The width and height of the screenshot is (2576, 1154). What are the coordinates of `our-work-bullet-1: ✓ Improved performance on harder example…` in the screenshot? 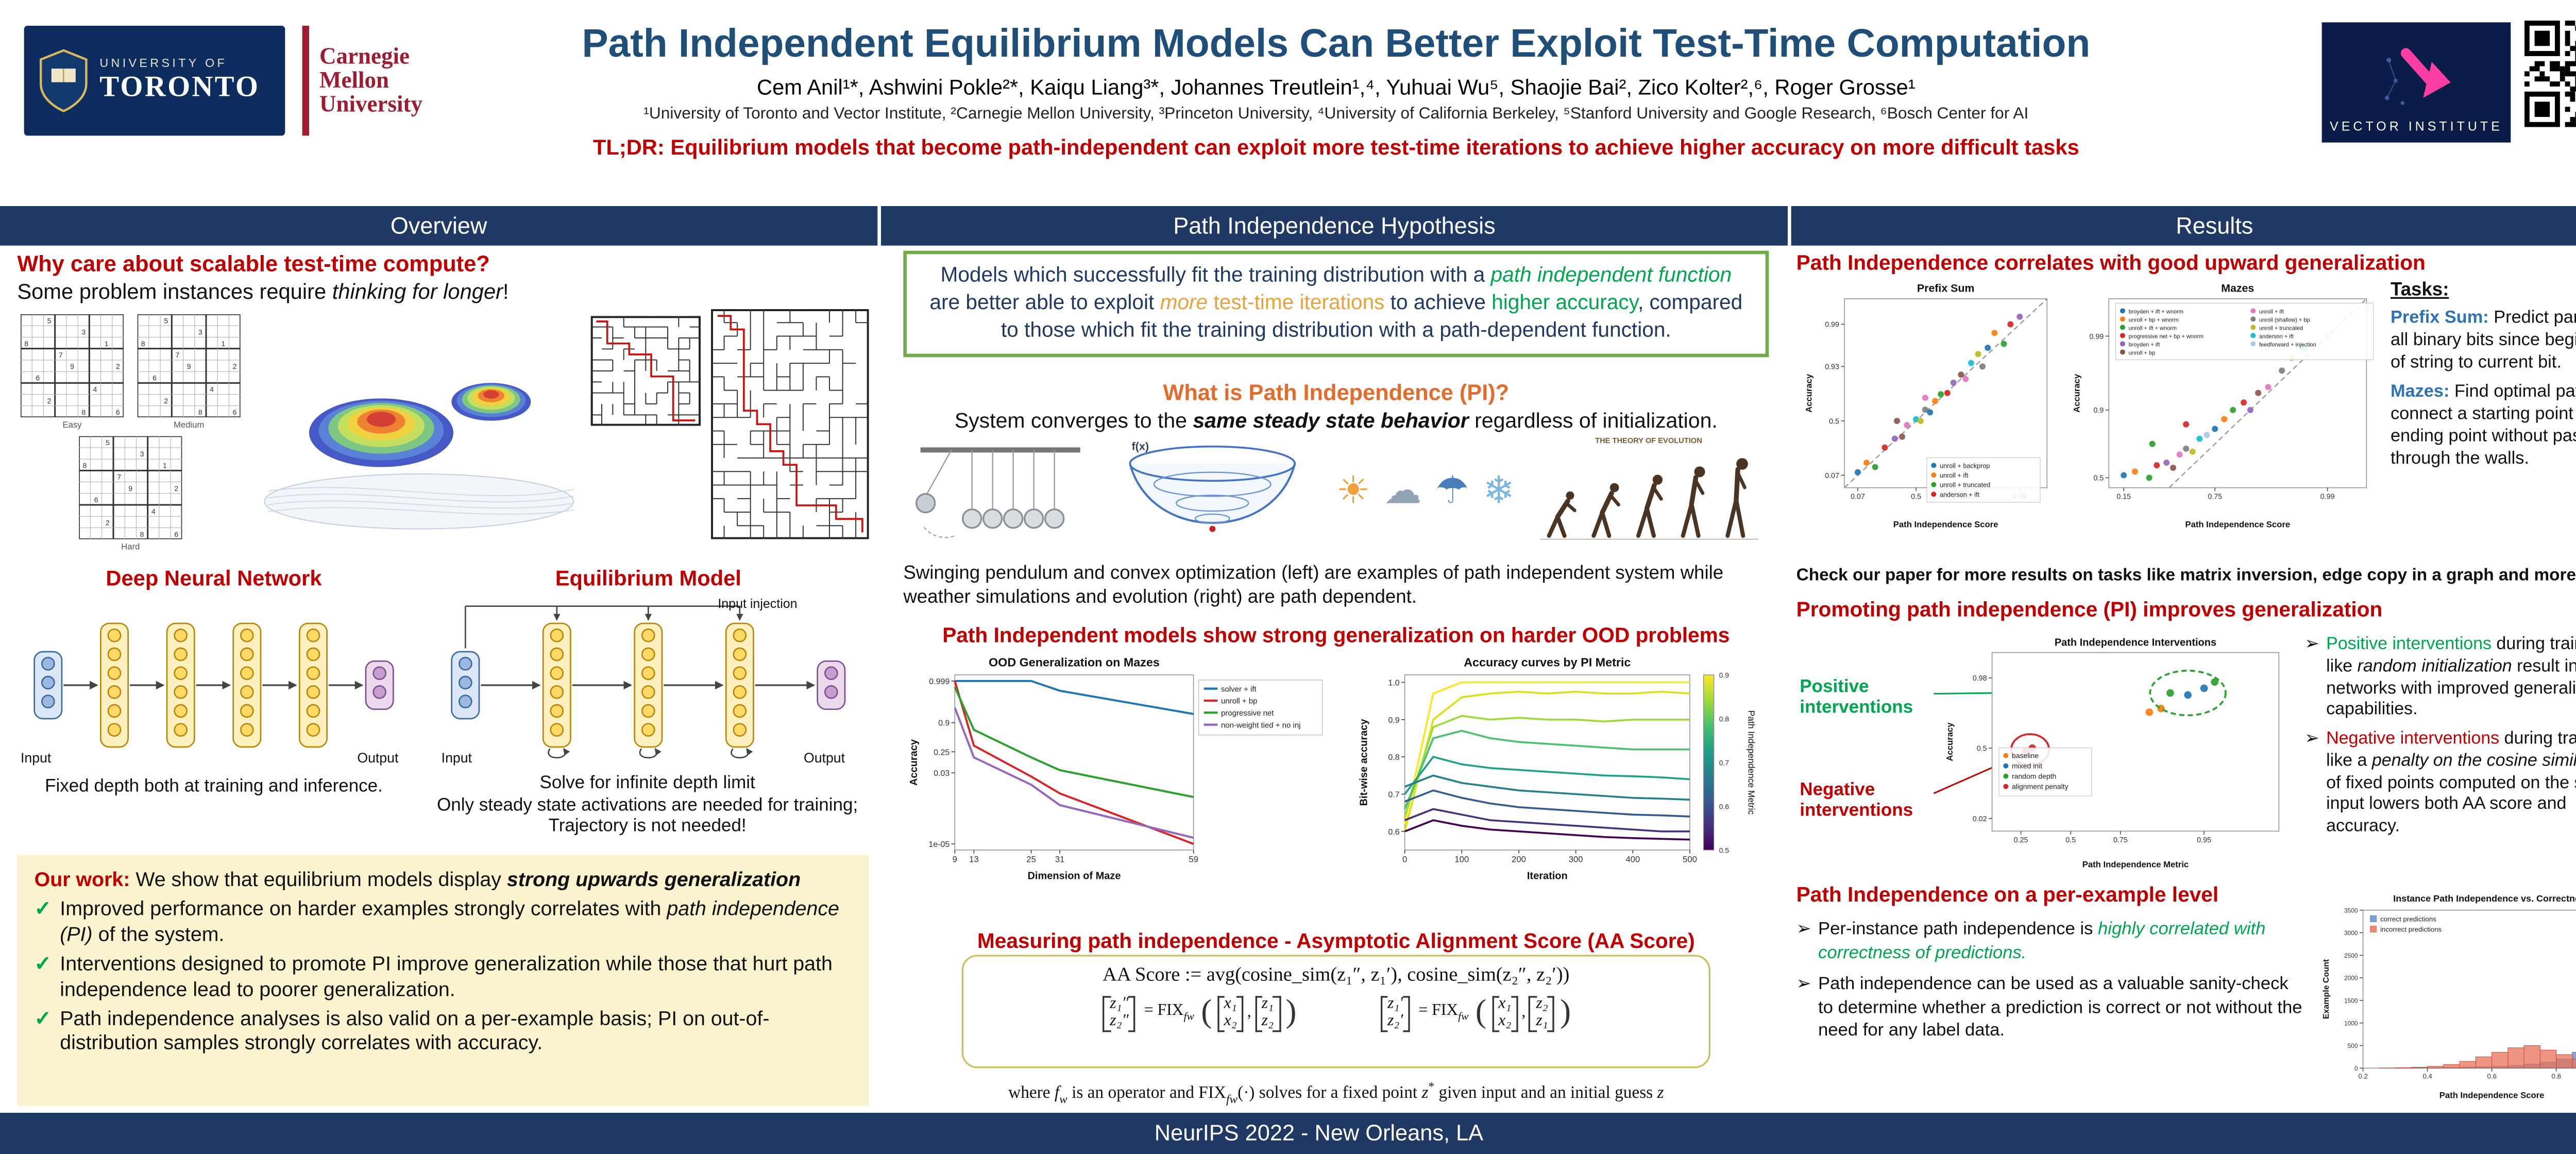 It's located at (443, 921).